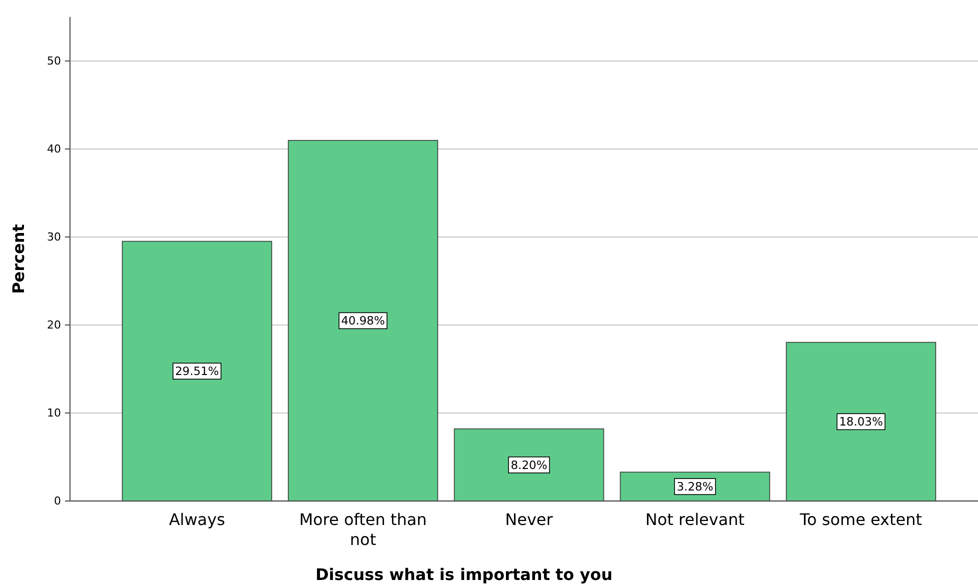 The width and height of the screenshot is (978, 585). Describe the element at coordinates (529, 519) in the screenshot. I see `x-tick-label: Never` at that location.